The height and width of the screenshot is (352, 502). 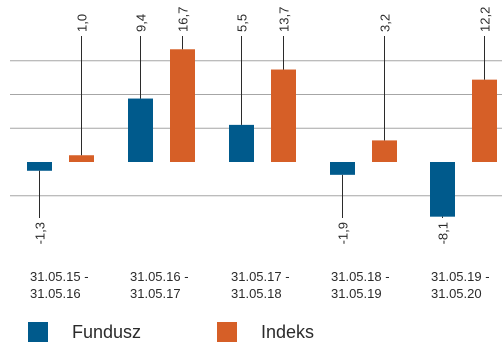 I want to click on category-label: 31.05.15 -31.05.16, so click(x=59, y=285).